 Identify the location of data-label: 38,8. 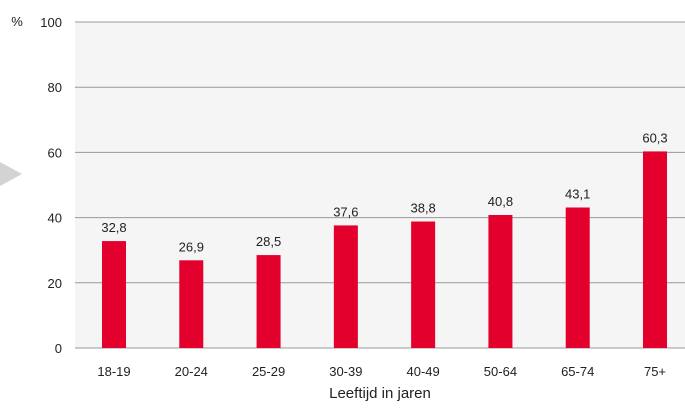
(422, 208).